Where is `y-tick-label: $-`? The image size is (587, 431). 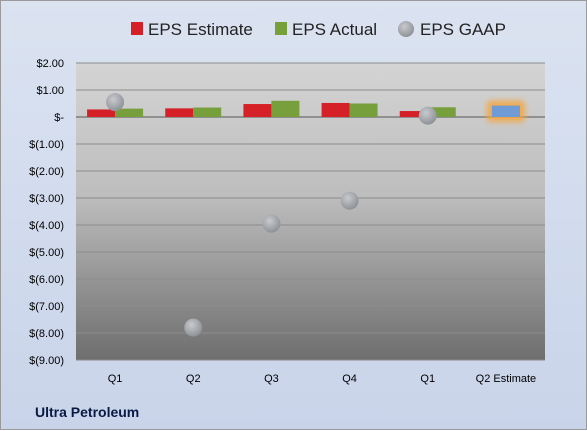
y-tick-label: $- is located at coordinates (59, 118).